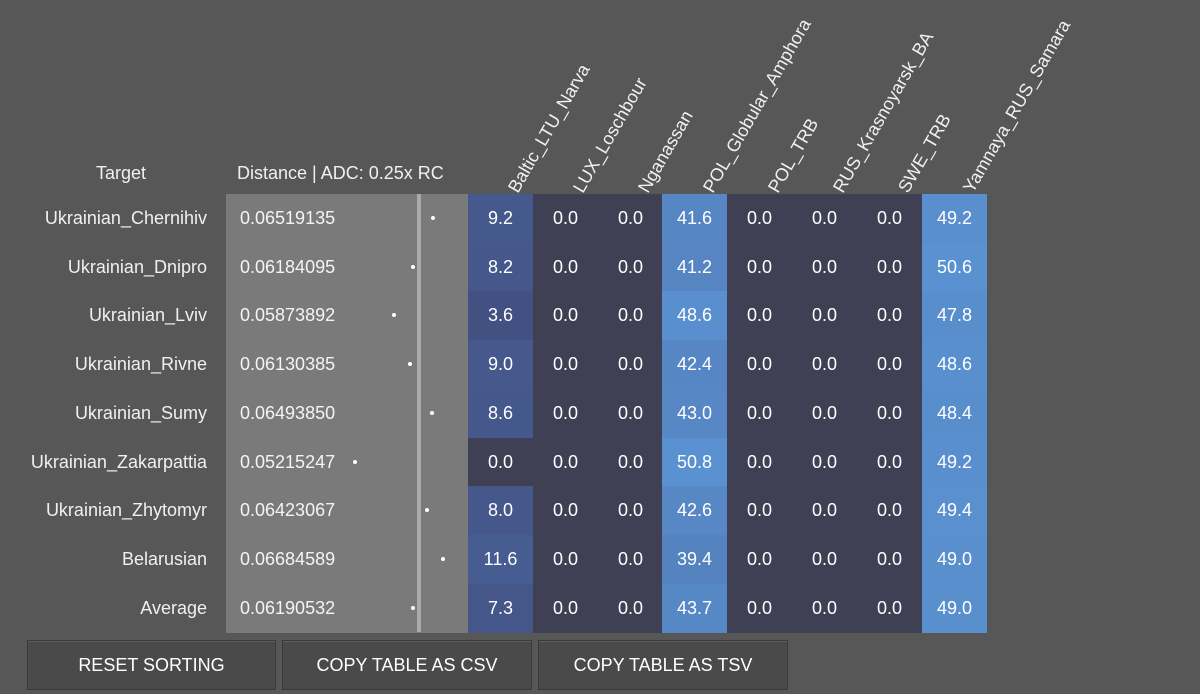  Describe the element at coordinates (140, 412) in the screenshot. I see `row-name: Ukrainian_Sumy` at that location.